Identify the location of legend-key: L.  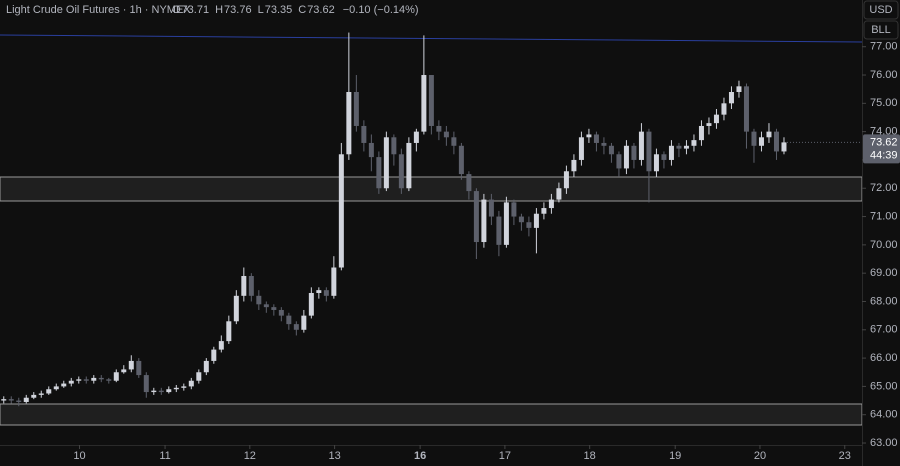
(261, 10).